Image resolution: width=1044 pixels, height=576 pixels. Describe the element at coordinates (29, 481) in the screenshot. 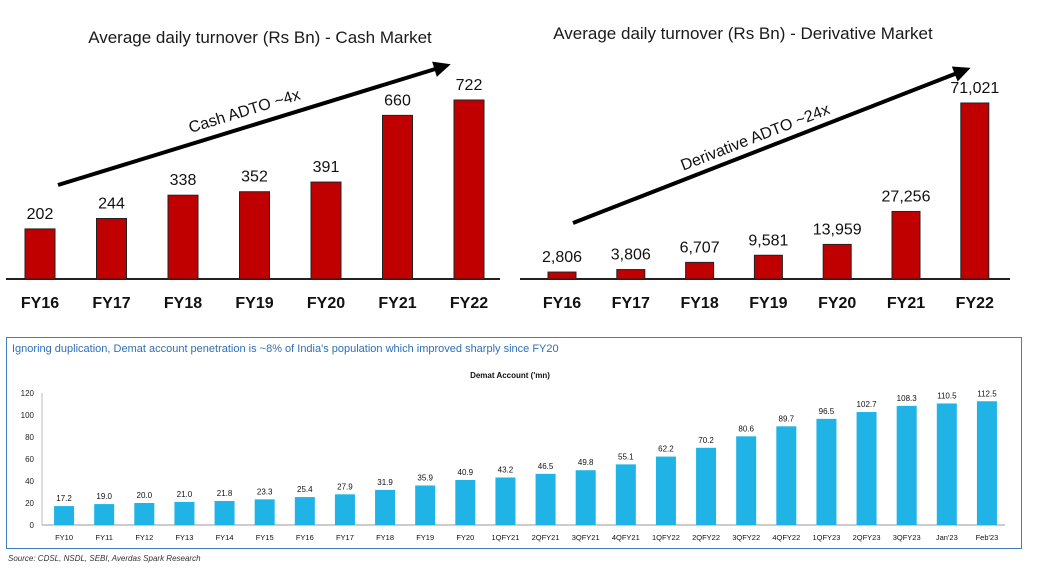

I see `demat-y-tick-label: 40` at that location.